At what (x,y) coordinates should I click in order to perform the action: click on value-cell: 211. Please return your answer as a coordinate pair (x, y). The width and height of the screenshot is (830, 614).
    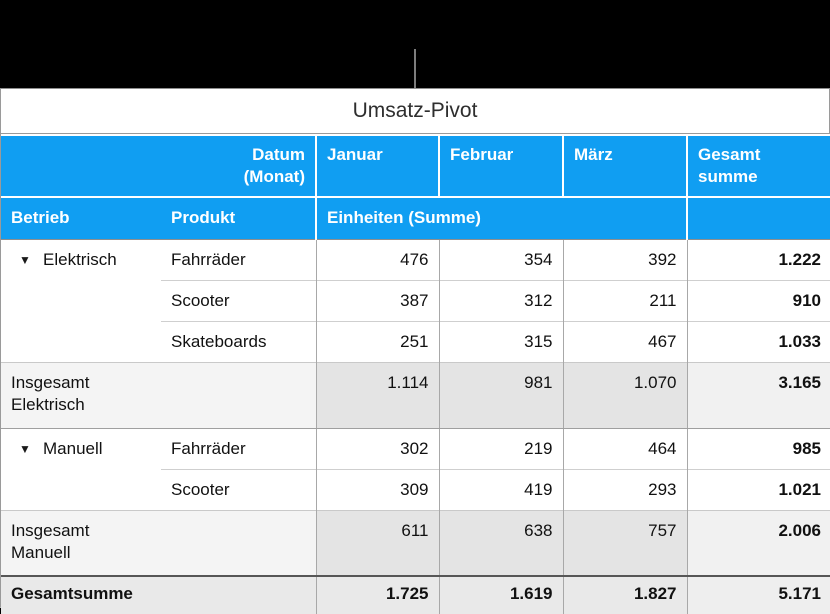
    Looking at the image, I should click on (624, 300).